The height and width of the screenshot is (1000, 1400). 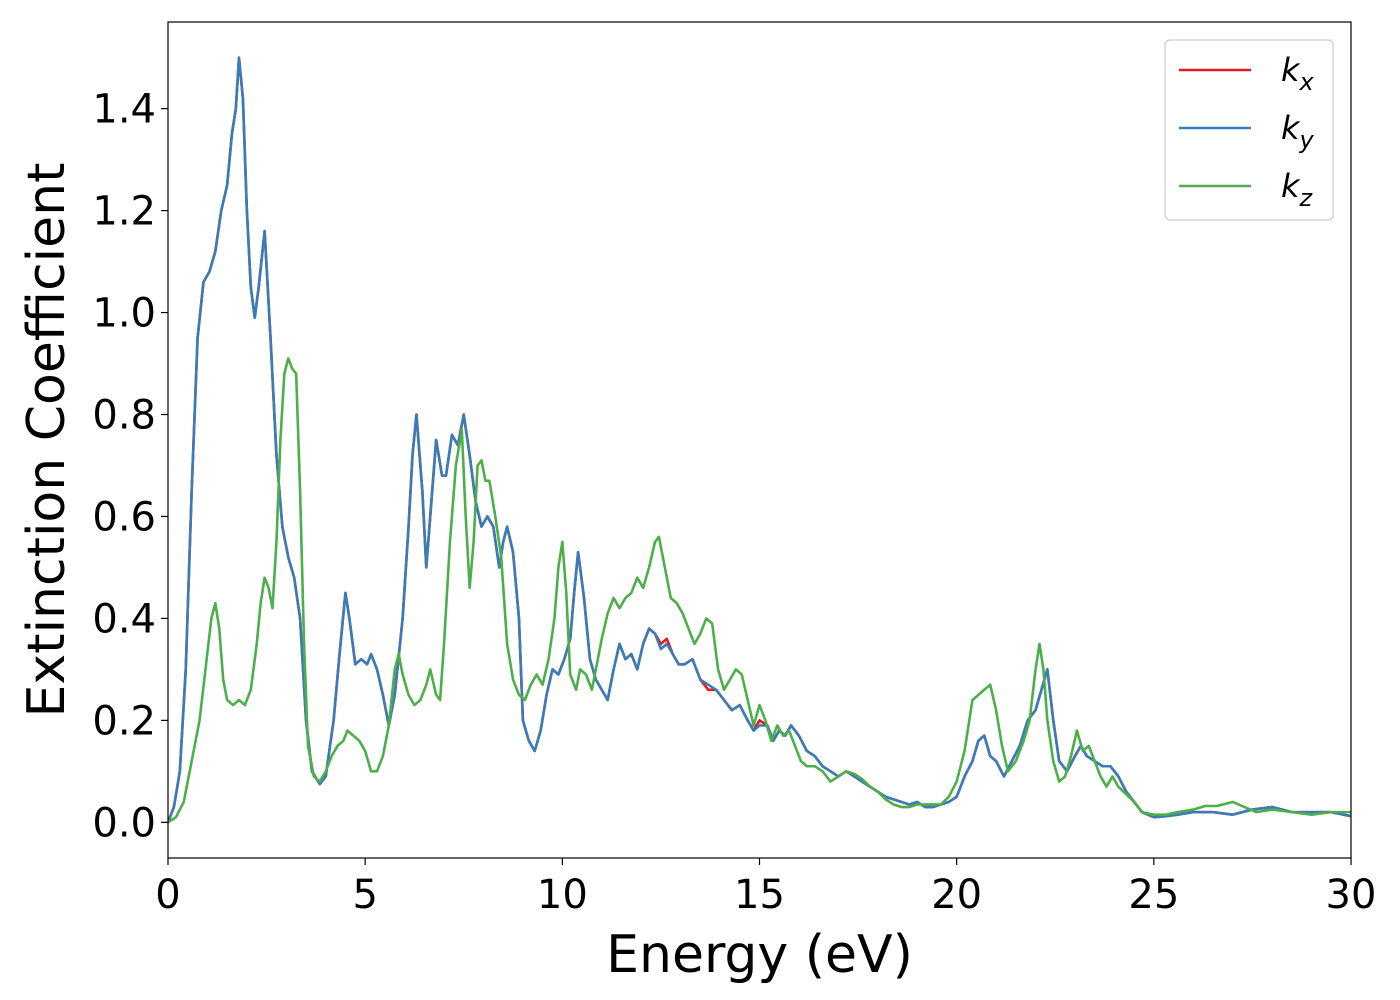 I want to click on x-tick-label: 25, so click(x=1153, y=895).